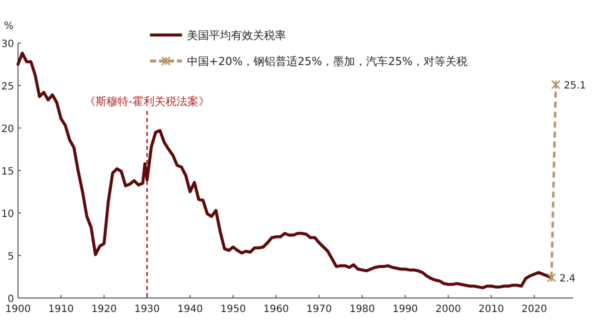 Image resolution: width=605 pixels, height=327 pixels. Describe the element at coordinates (535, 309) in the screenshot. I see `x-tick-label: 2020` at that location.